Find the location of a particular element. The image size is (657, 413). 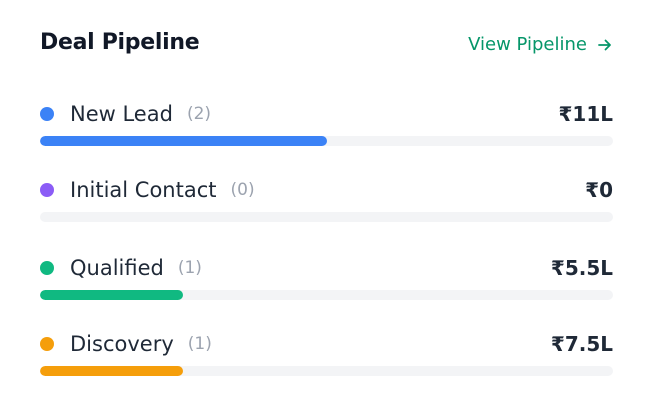

view-pipeline-link: View Pipeline is located at coordinates (540, 44).